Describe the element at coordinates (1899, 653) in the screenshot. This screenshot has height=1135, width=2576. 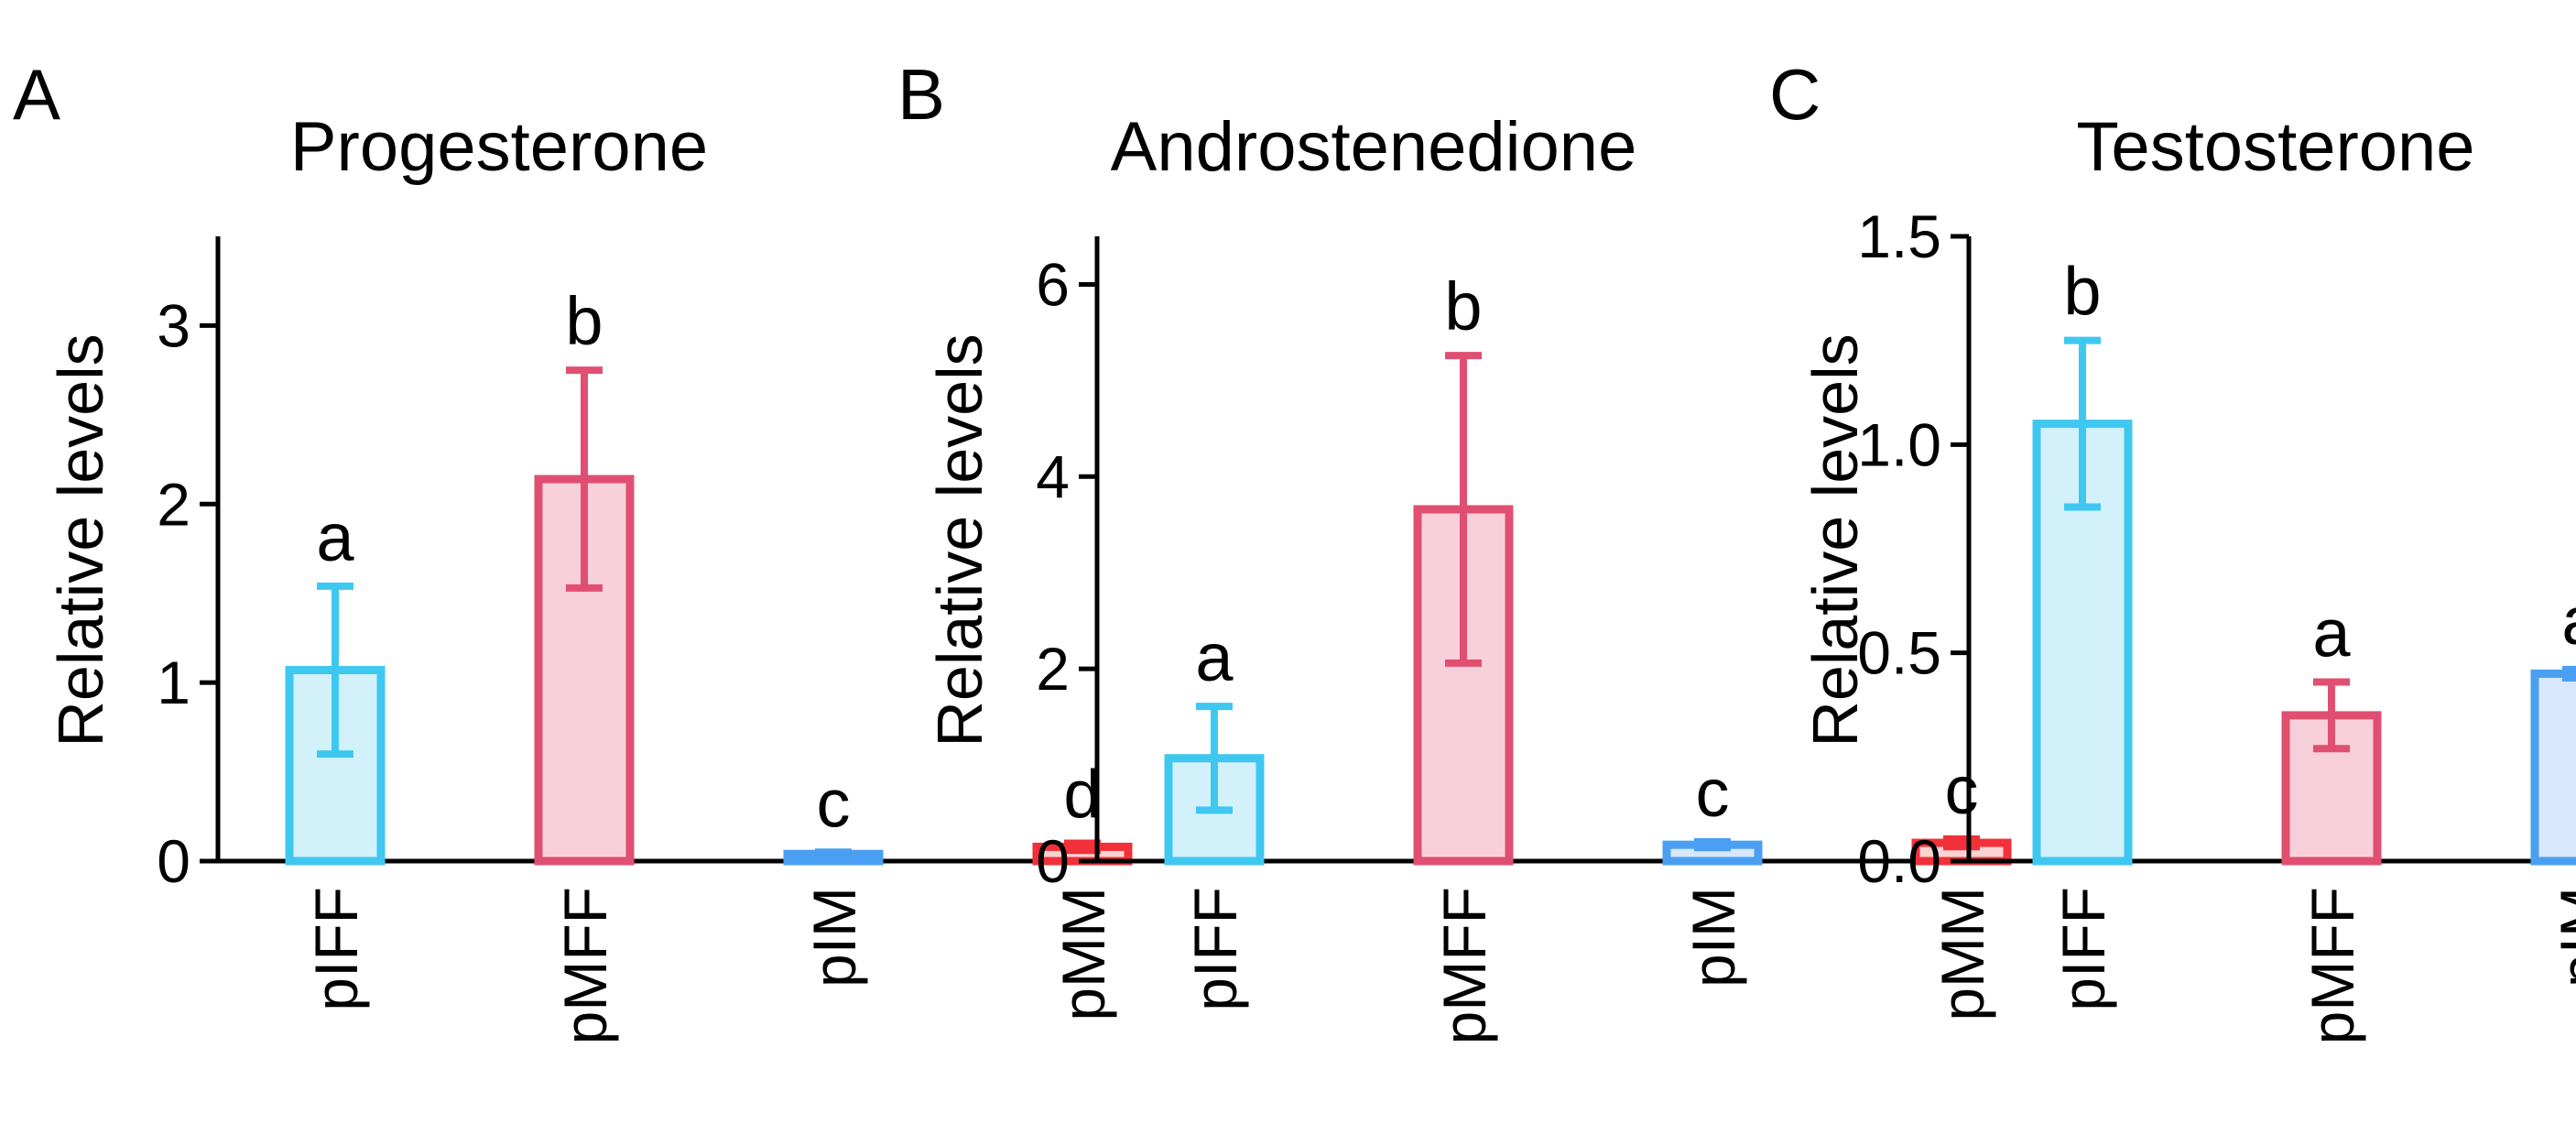
I see `y-tick-label: 0.5` at that location.